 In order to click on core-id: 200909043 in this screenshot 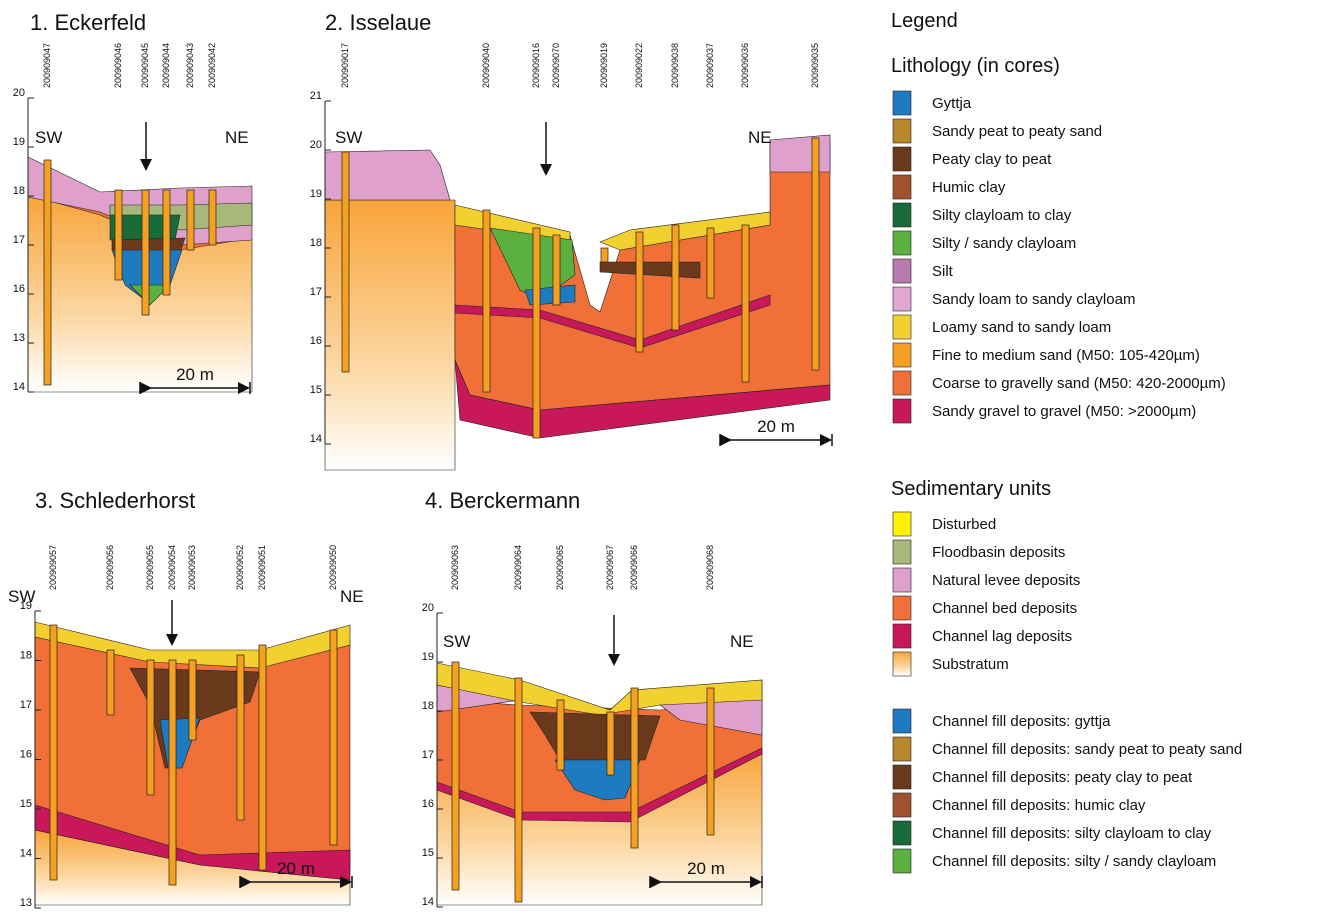, I will do `click(190, 65)`.